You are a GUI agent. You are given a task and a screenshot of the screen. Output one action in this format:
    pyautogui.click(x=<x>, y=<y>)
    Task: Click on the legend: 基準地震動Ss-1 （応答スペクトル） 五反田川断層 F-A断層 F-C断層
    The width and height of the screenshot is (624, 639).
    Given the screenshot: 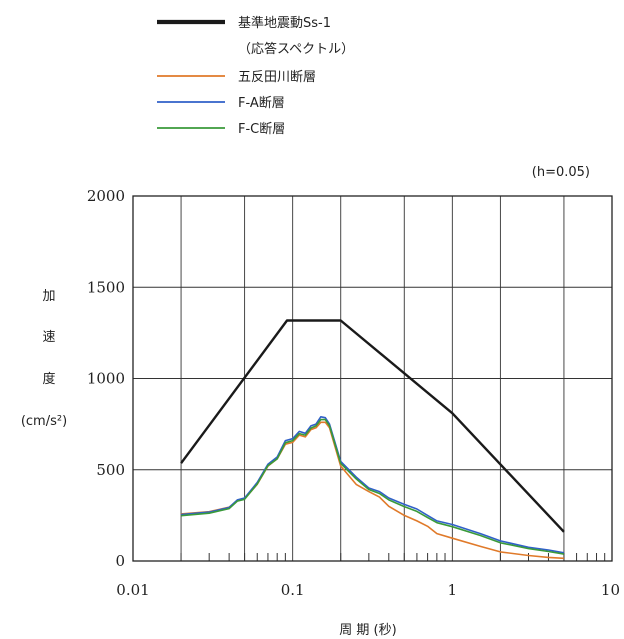 What is the action you would take?
    pyautogui.click(x=255, y=76)
    